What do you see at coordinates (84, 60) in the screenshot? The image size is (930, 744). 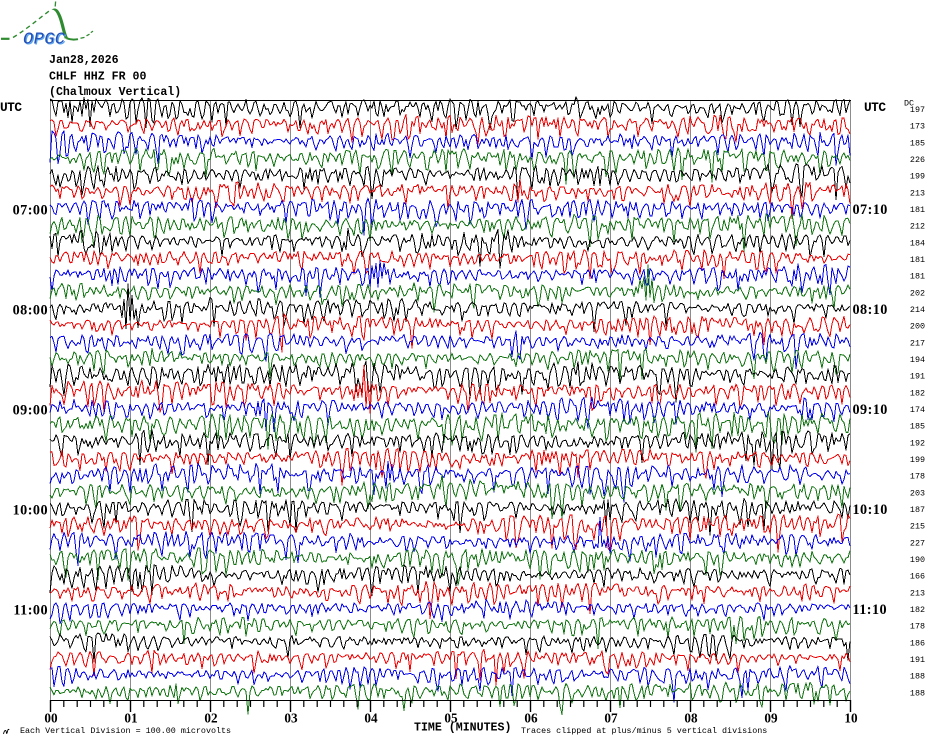 I see `svg-text: Jan28,2026` at bounding box center [84, 60].